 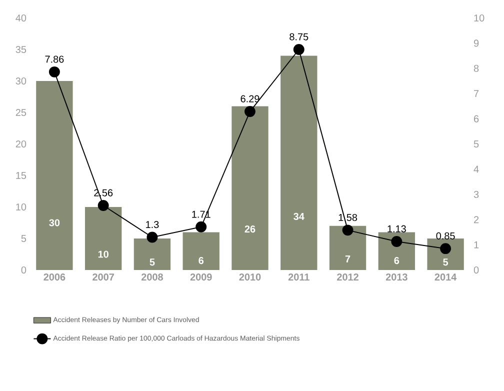 What do you see at coordinates (103, 277) in the screenshot?
I see `x-tick-label: 2007` at bounding box center [103, 277].